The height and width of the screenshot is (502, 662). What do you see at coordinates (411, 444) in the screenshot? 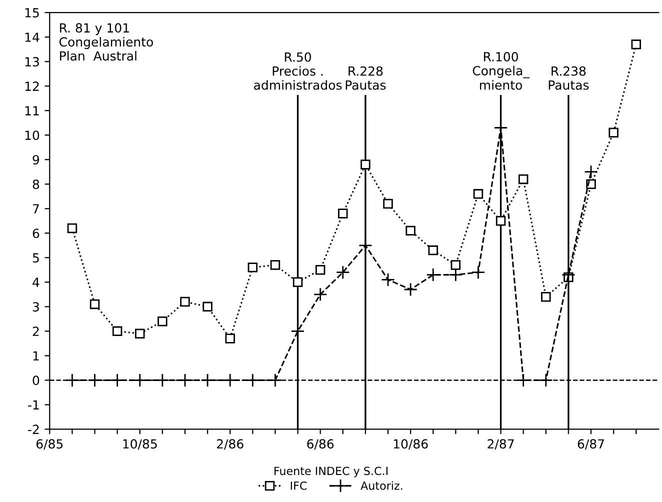
I see `x-tick-label: 10/86` at bounding box center [411, 444].